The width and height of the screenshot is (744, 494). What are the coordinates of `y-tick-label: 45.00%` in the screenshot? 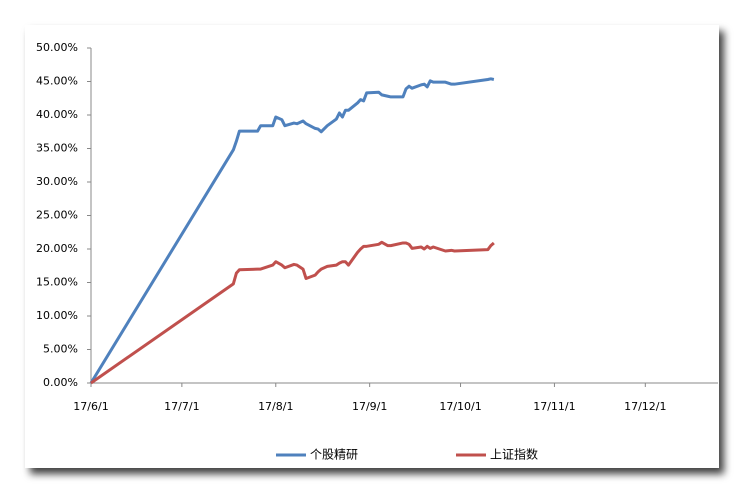 It's located at (57, 81).